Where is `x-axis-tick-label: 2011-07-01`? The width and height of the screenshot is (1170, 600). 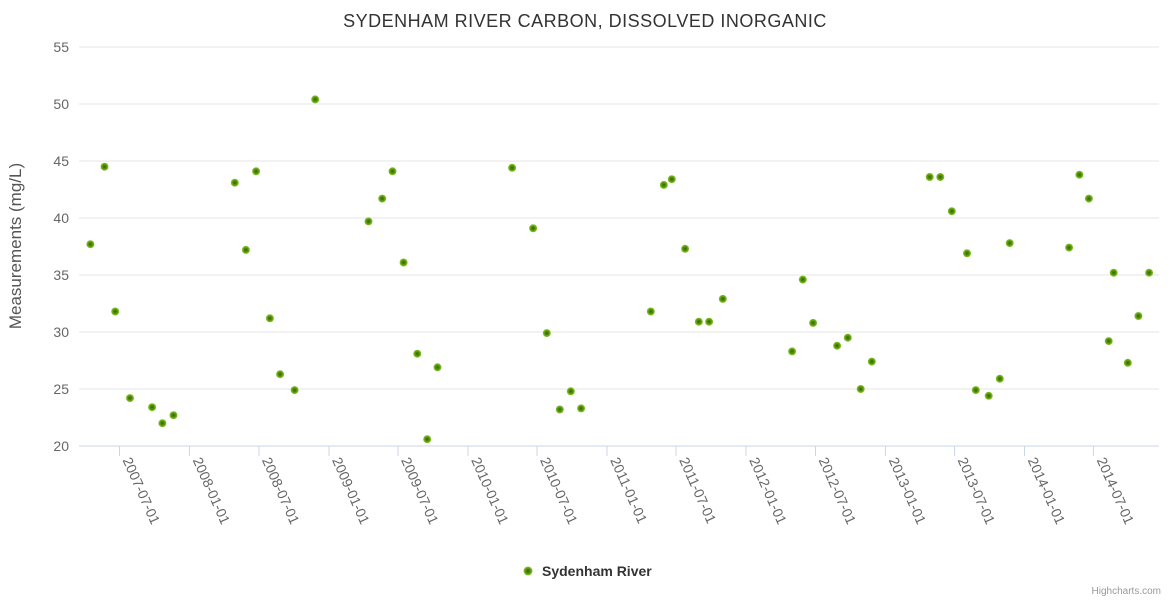 x-axis-tick-label: 2011-07-01 is located at coordinates (697, 490).